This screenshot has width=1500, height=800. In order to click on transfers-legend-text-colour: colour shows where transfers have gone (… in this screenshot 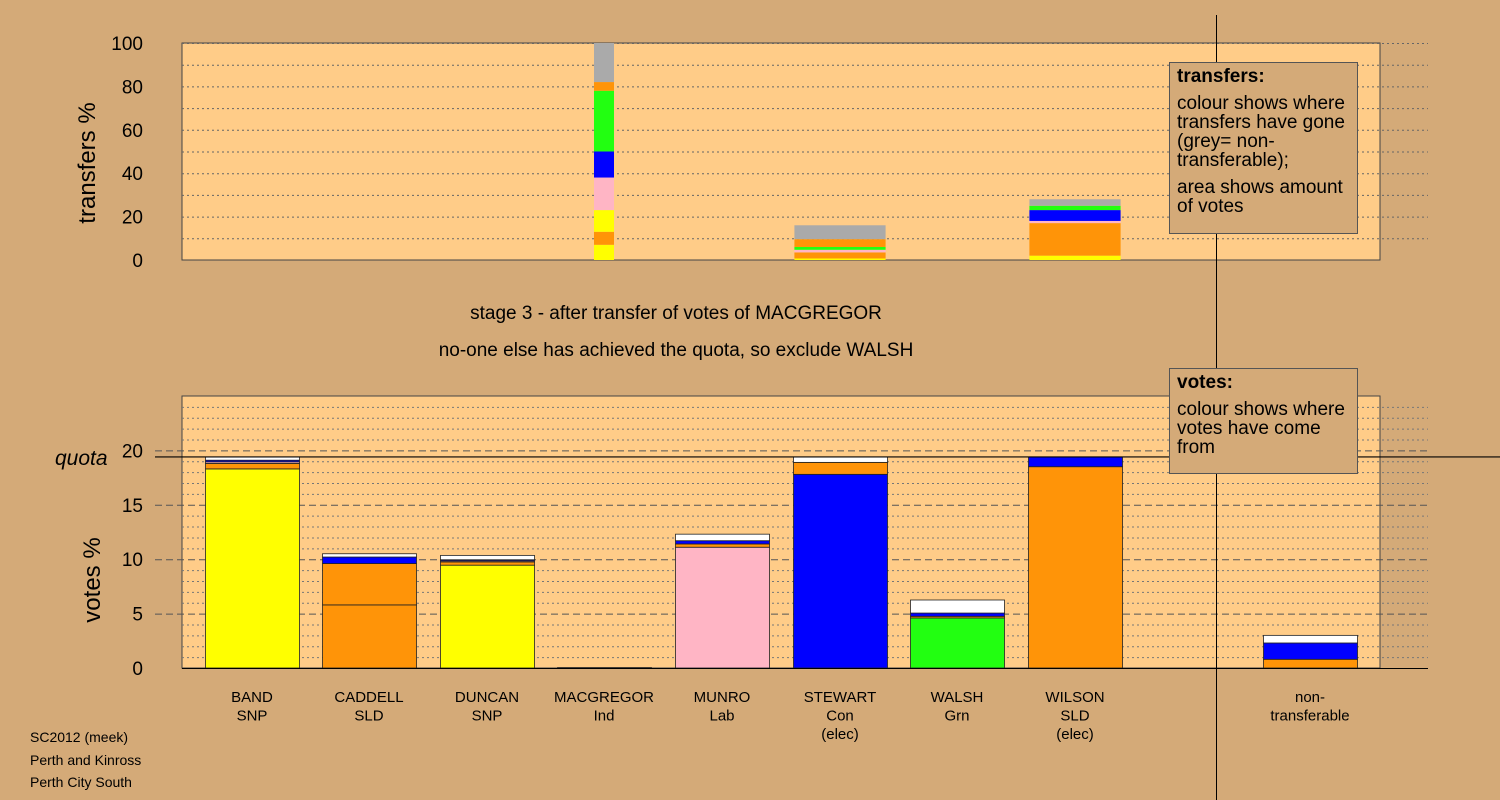, I will do `click(1261, 132)`.